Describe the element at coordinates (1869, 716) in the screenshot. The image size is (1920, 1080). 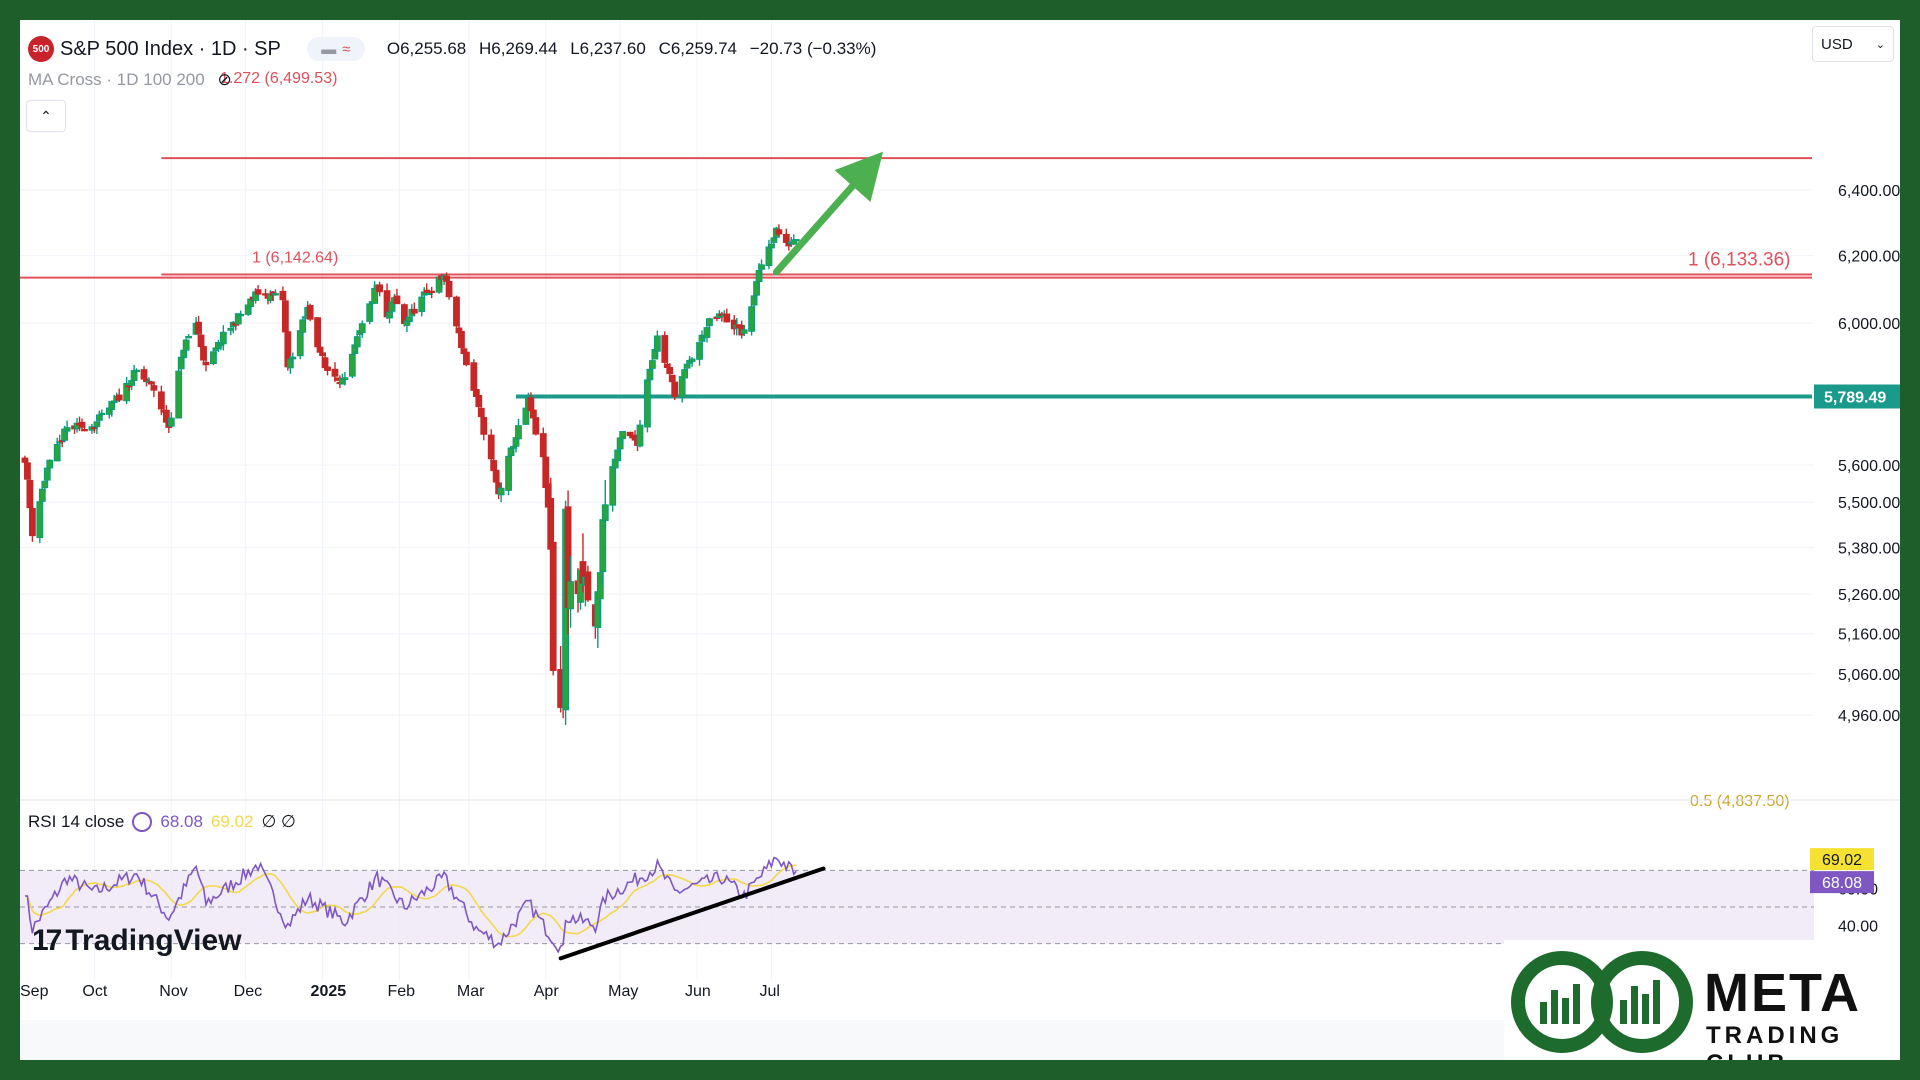
I see `price-tick-label: 4,960.00` at that location.